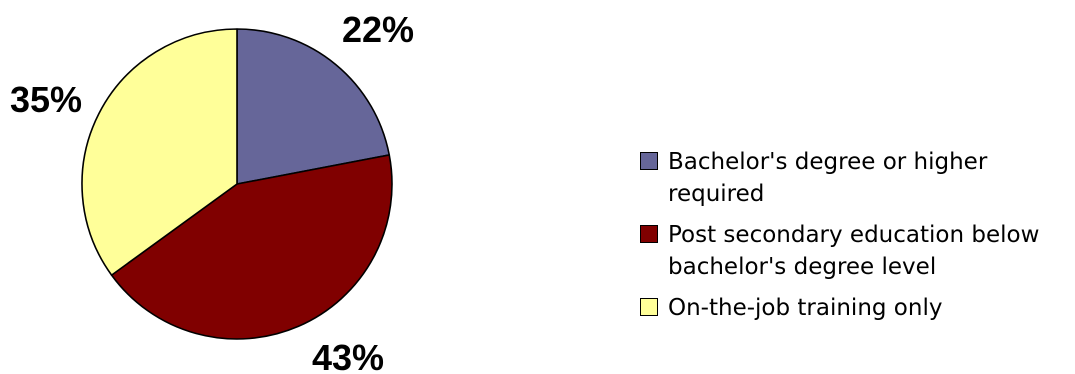  Describe the element at coordinates (313, 106) in the screenshot. I see `pie-slice-bachelors` at that location.